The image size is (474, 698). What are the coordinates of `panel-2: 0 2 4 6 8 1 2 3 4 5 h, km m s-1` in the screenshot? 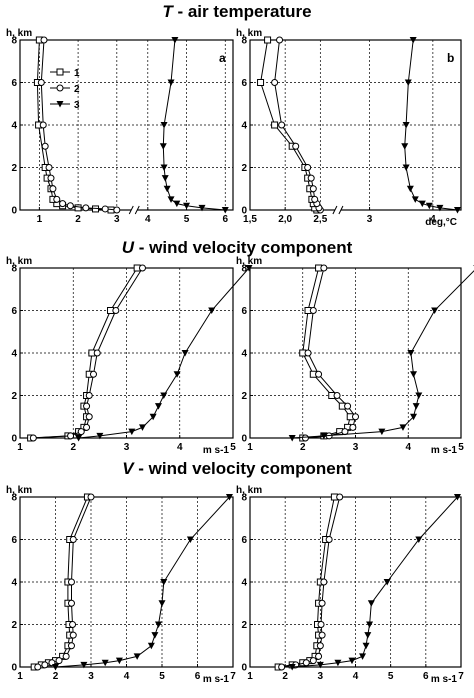 It's located at (129, 356).